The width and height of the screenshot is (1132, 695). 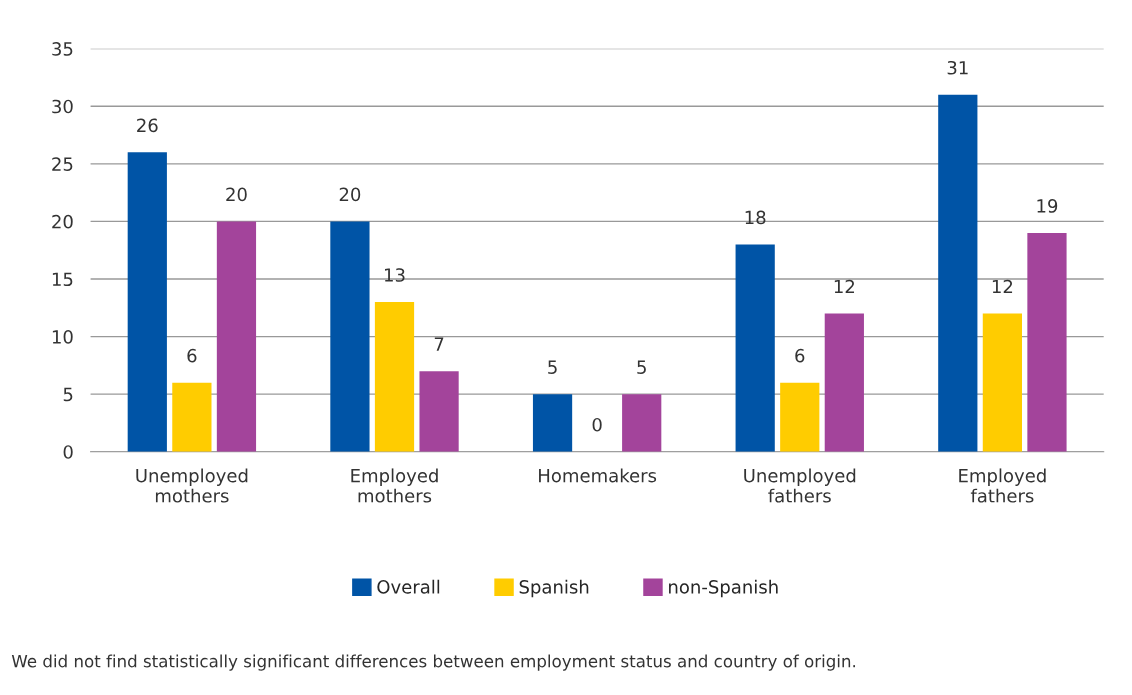 What do you see at coordinates (394, 485) in the screenshot?
I see `x-tick-label: Employed mothers` at bounding box center [394, 485].